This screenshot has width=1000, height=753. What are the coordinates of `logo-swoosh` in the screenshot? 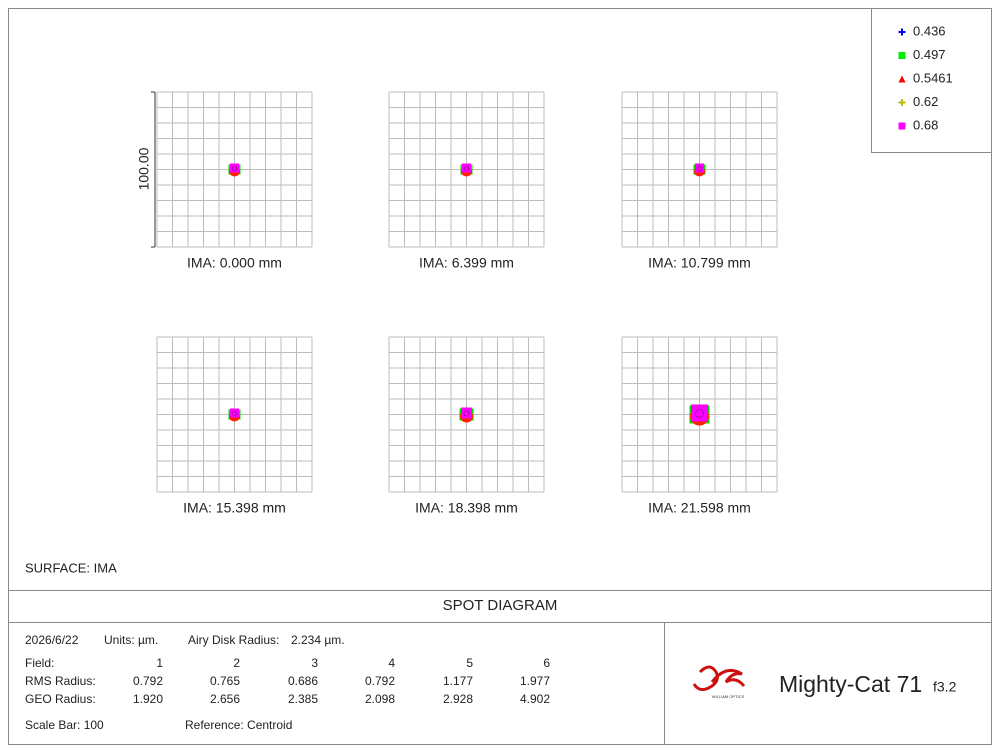 It's located at (719, 678).